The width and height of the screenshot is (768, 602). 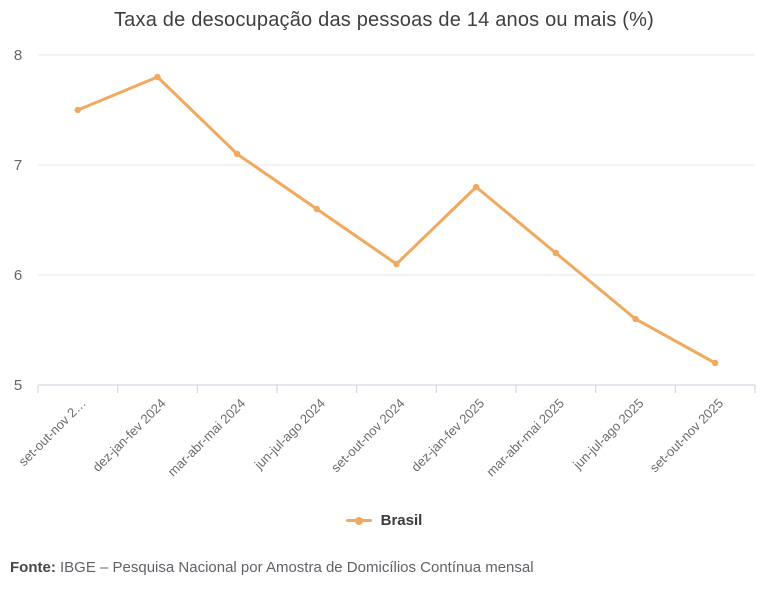 I want to click on y-axis-label: 8, so click(x=18, y=55).